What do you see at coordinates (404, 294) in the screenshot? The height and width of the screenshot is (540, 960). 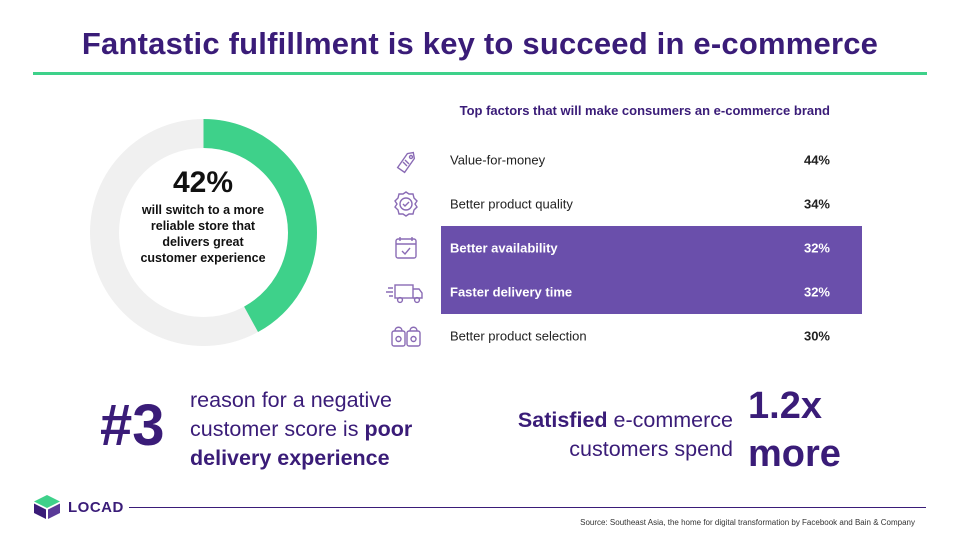 I see `delivery-truck-icon` at bounding box center [404, 294].